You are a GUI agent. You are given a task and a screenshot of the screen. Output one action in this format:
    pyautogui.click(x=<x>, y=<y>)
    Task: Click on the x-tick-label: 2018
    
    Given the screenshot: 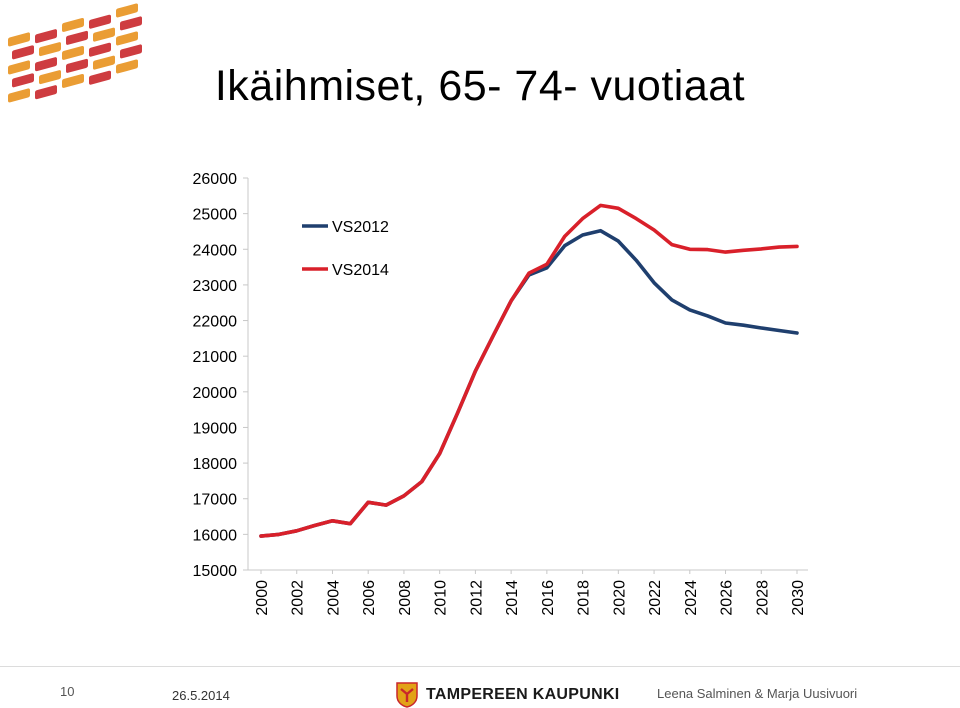 What is the action you would take?
    pyautogui.click(x=584, y=598)
    